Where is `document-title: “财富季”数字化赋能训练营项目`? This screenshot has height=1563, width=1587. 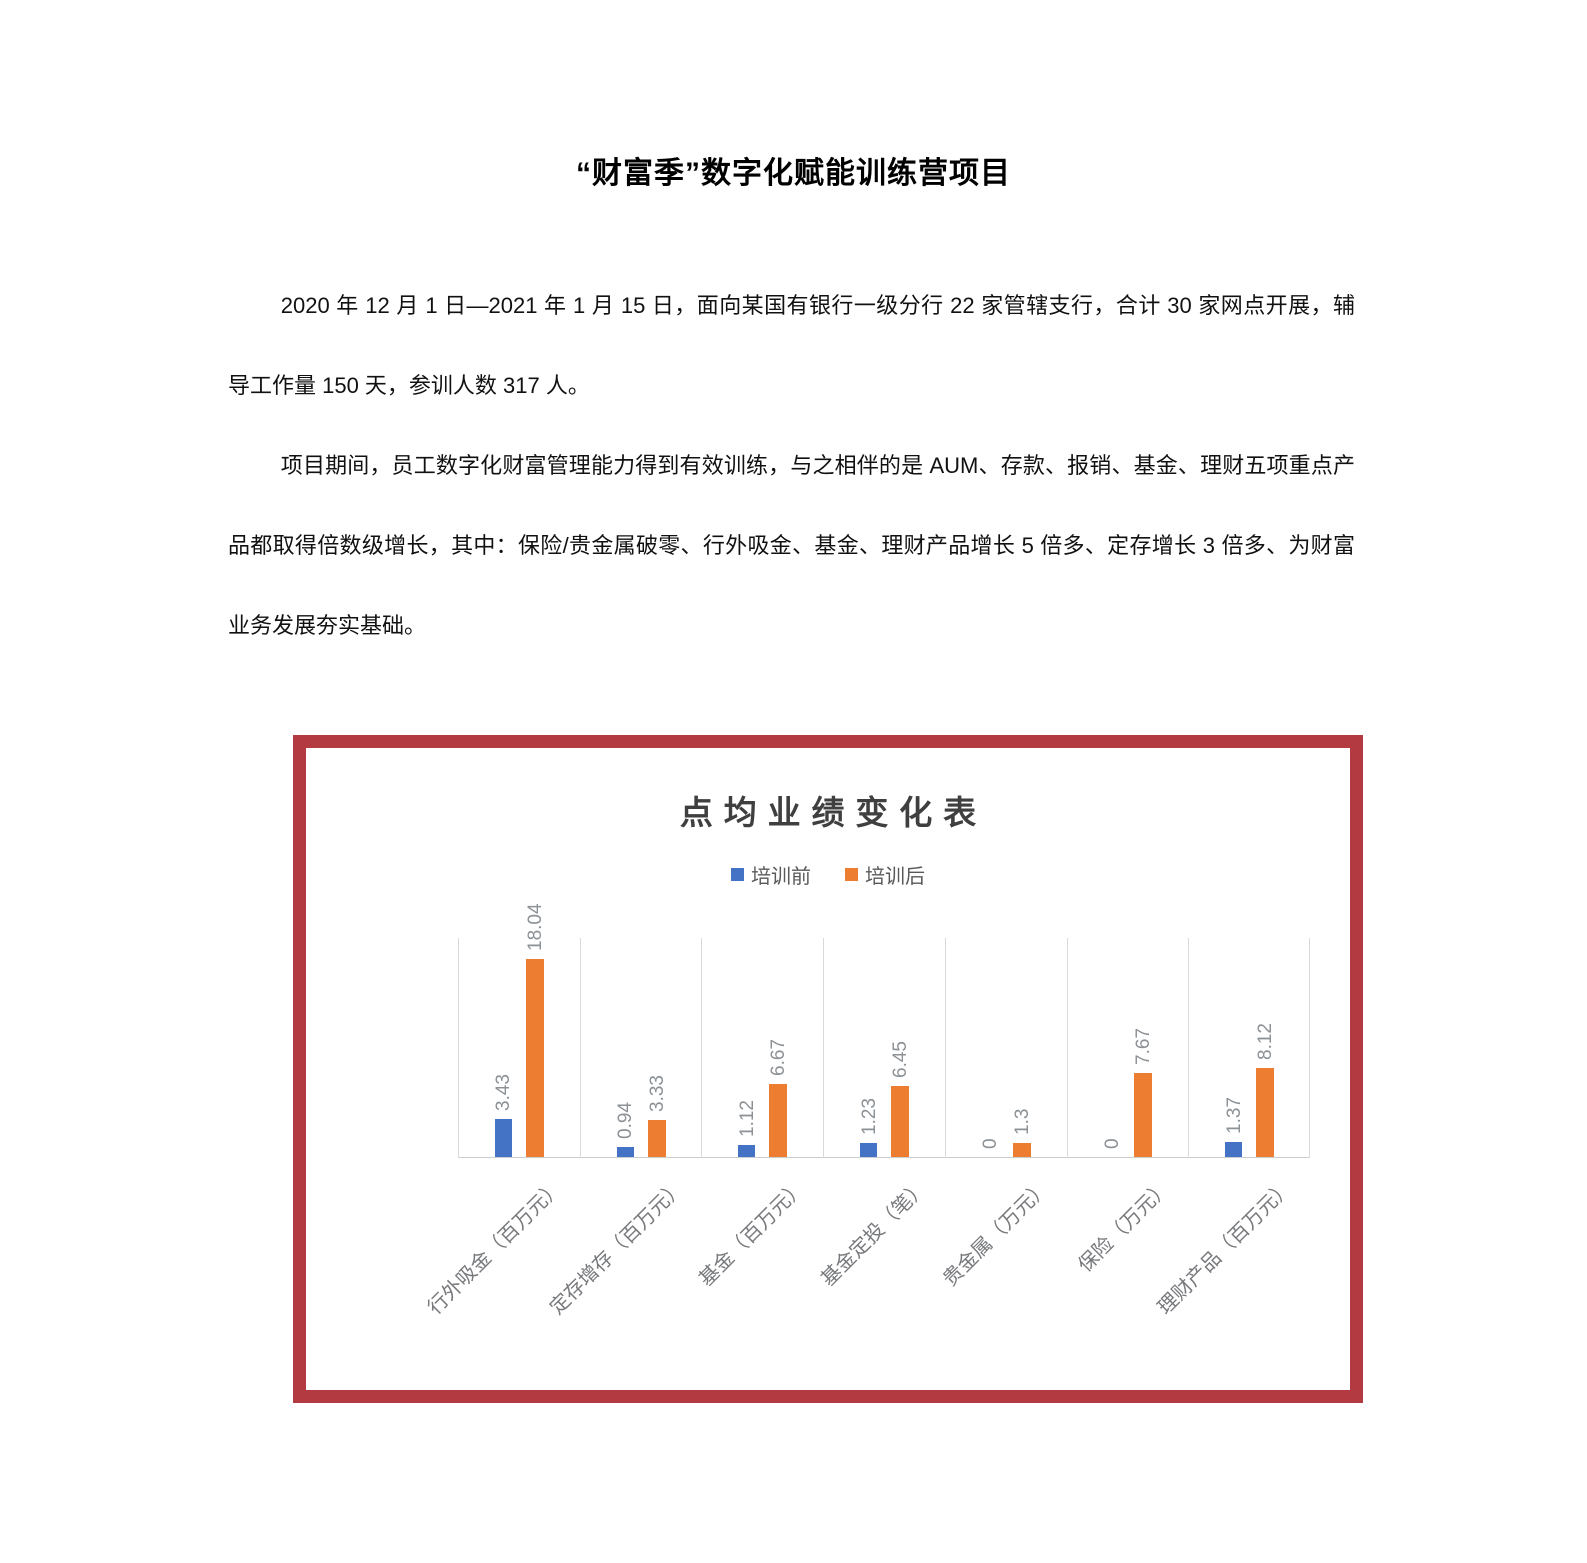 document-title: “财富季”数字化赋能训练营项目 is located at coordinates (793, 173).